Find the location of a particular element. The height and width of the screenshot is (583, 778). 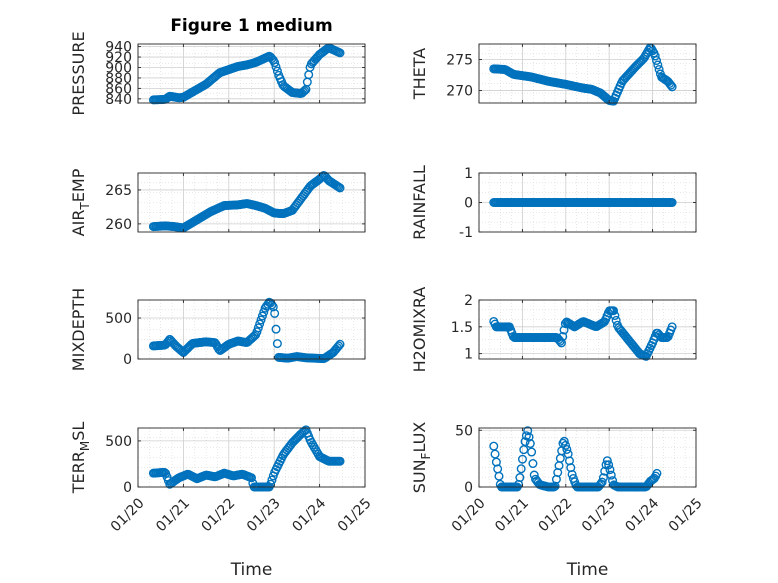

y-tick-label: 920 is located at coordinates (118, 58).